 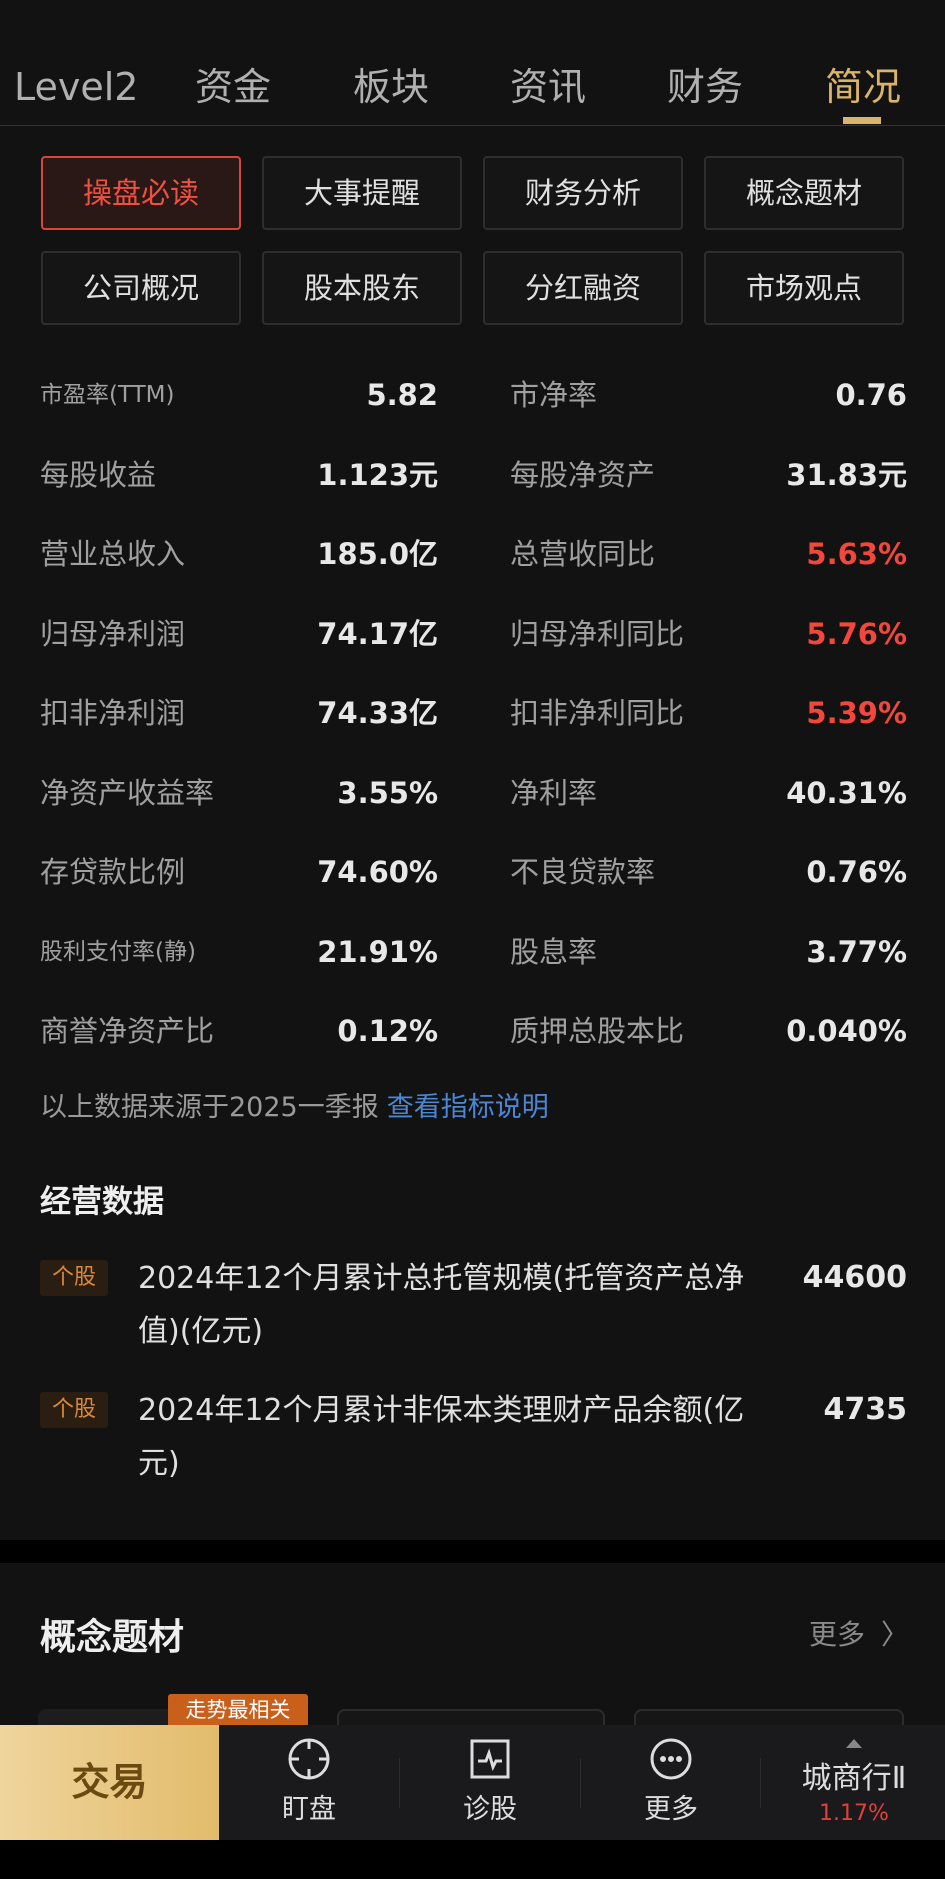 I want to click on metric-value: 185.0亿, so click(x=377, y=554).